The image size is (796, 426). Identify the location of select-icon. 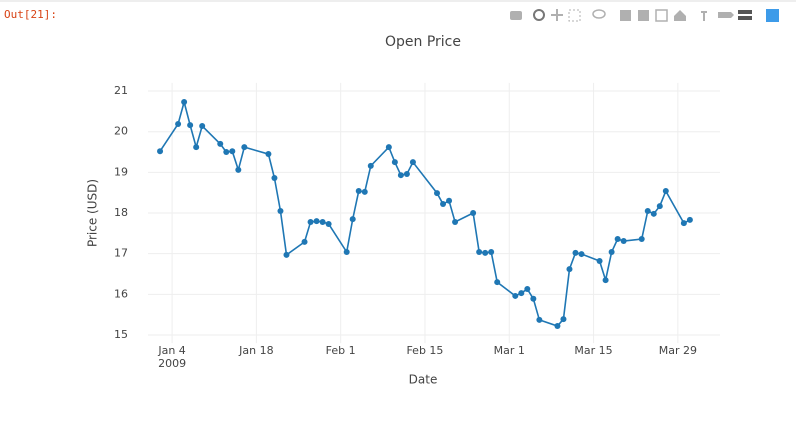
(574, 15).